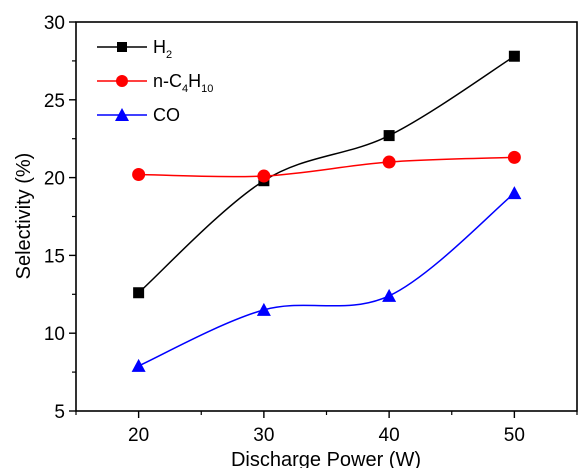  I want to click on y-tick-label-5: 5, so click(59, 412).